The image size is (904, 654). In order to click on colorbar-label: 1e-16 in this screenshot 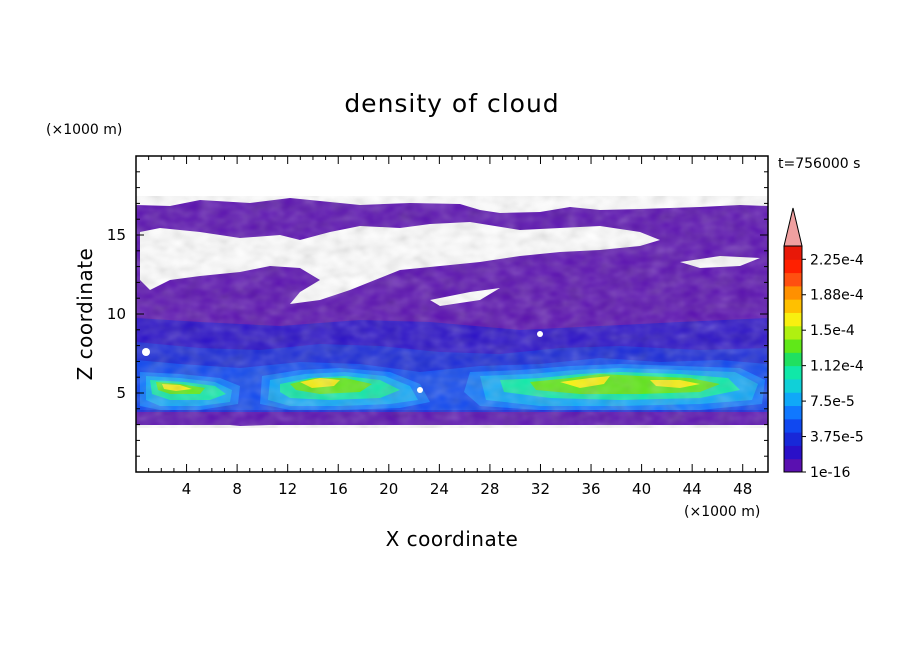, I will do `click(830, 473)`.